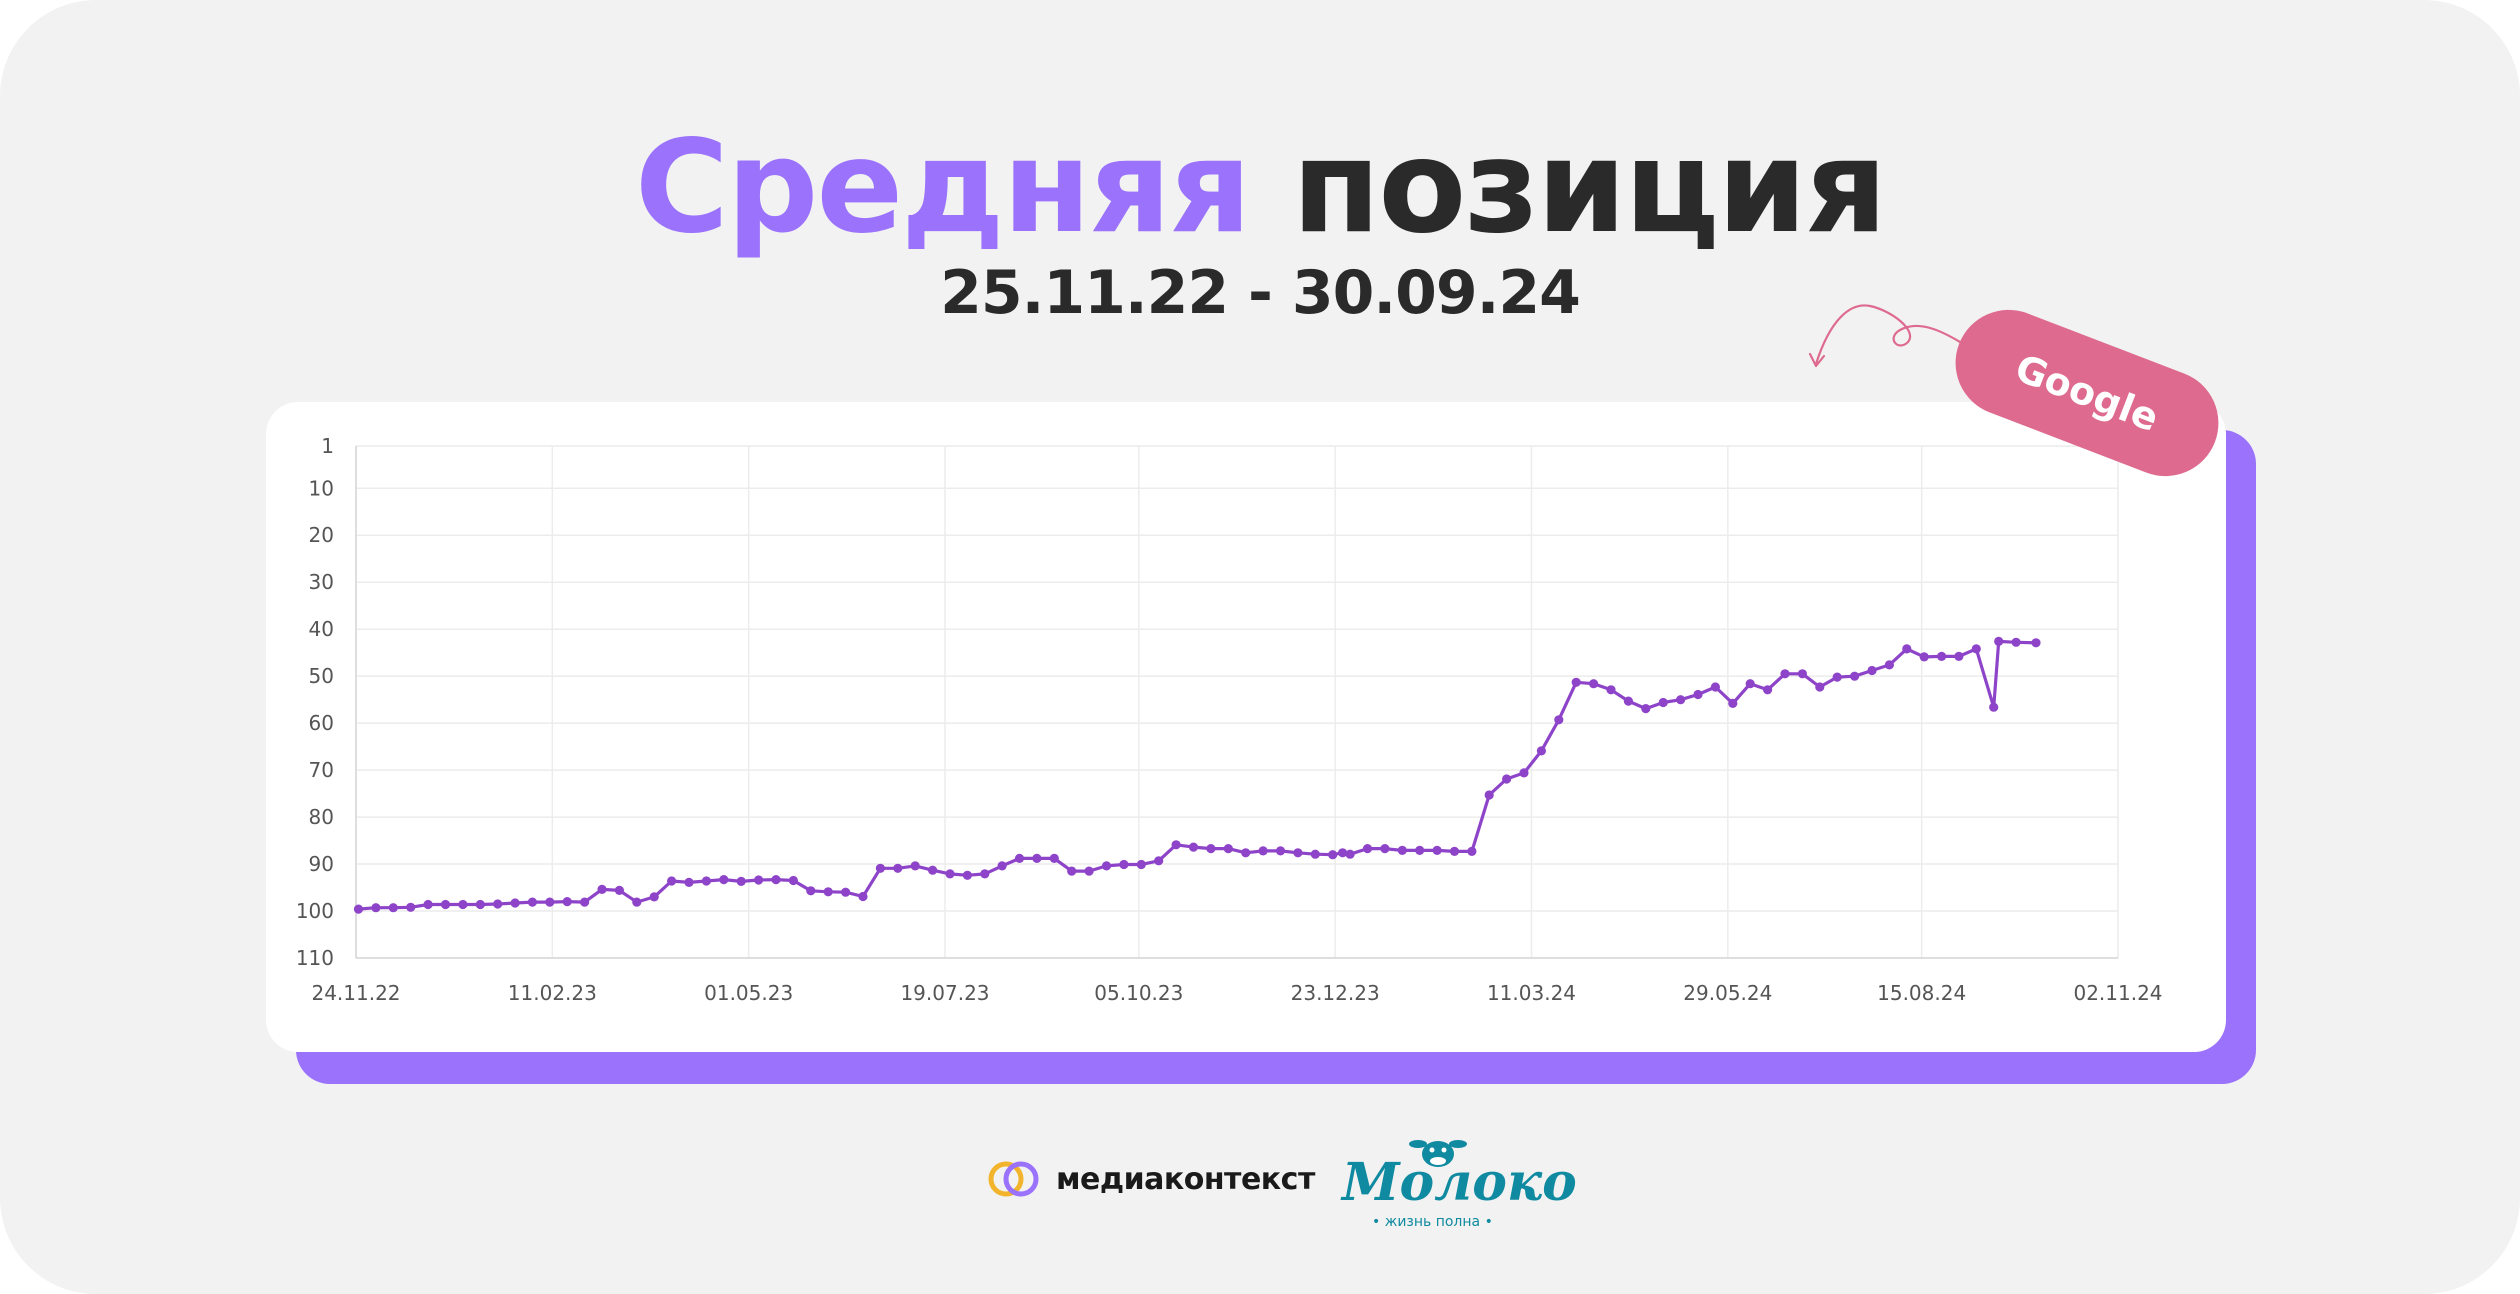 The image size is (2520, 1294). Describe the element at coordinates (944, 993) in the screenshot. I see `x-tick-label: 19.07.23` at that location.